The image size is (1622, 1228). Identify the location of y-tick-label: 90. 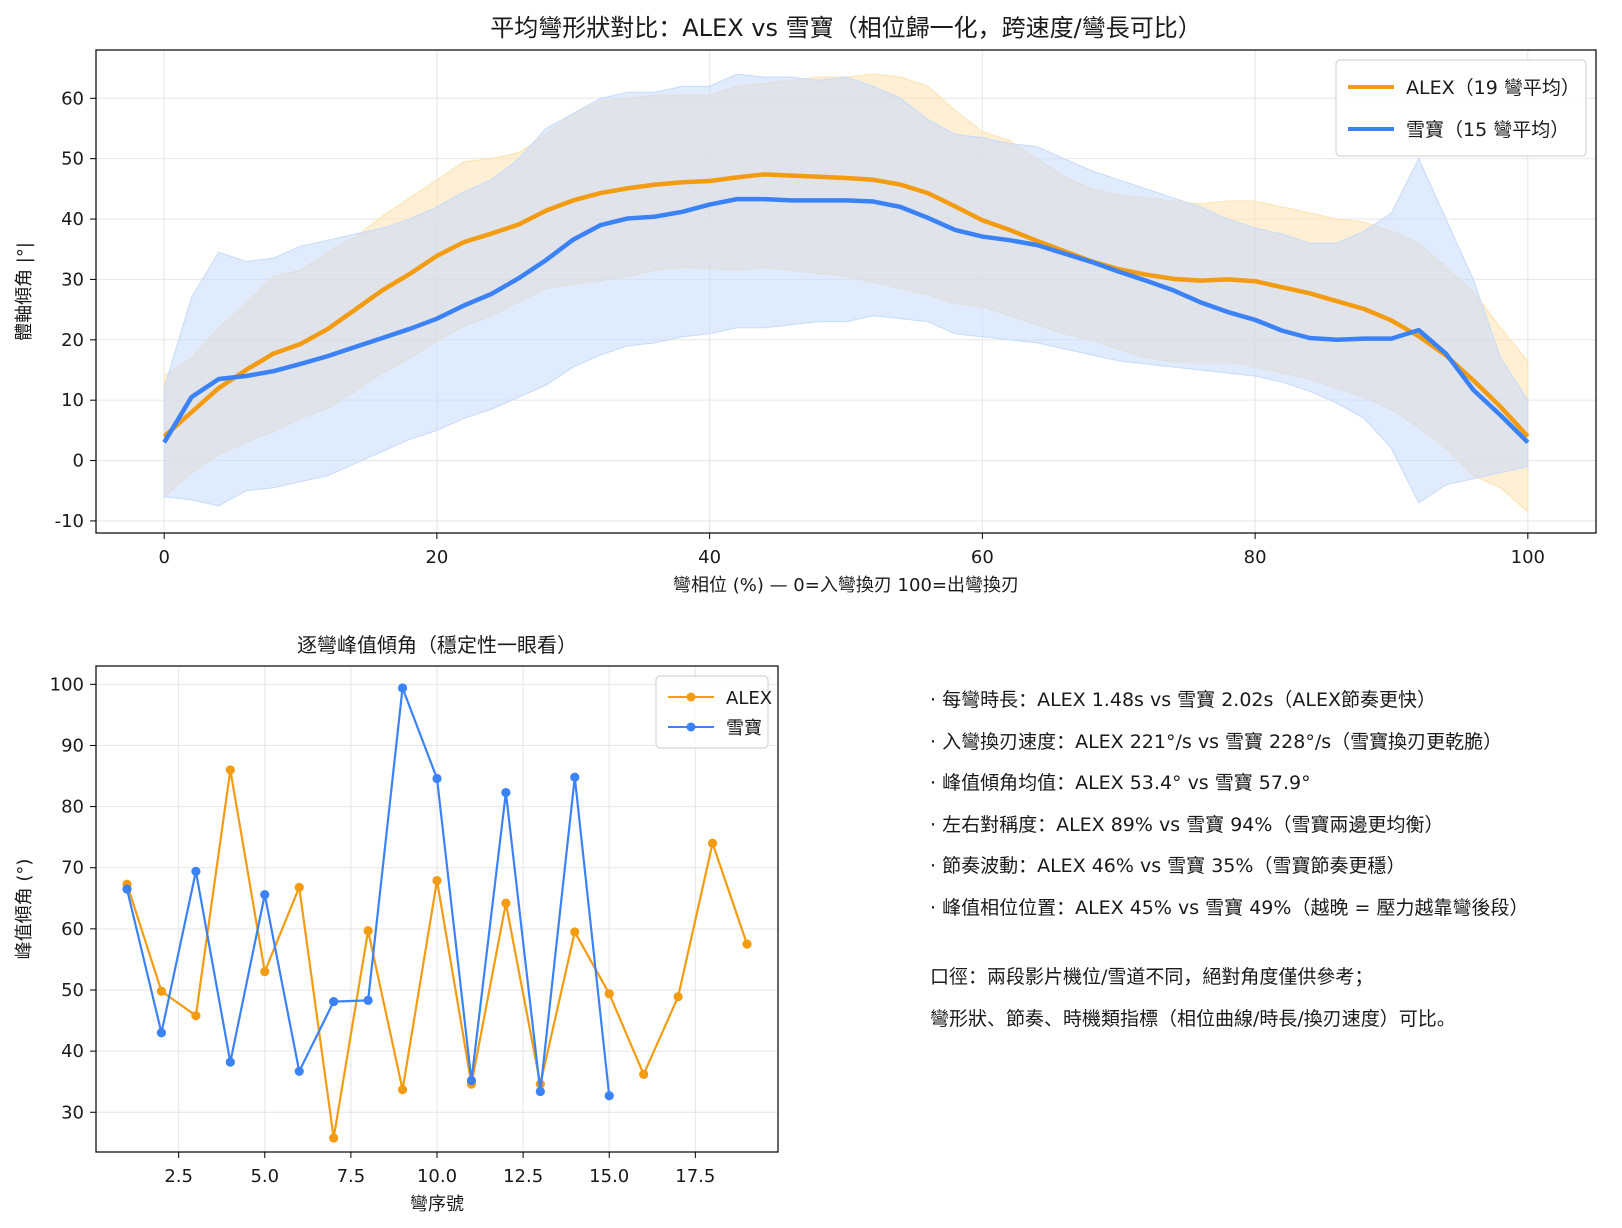
(72, 745).